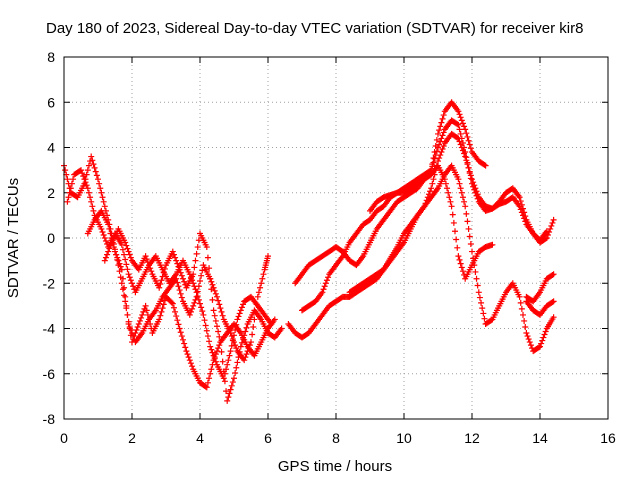 The image size is (640, 480). What do you see at coordinates (64, 438) in the screenshot?
I see `x-tick-label: 0` at bounding box center [64, 438].